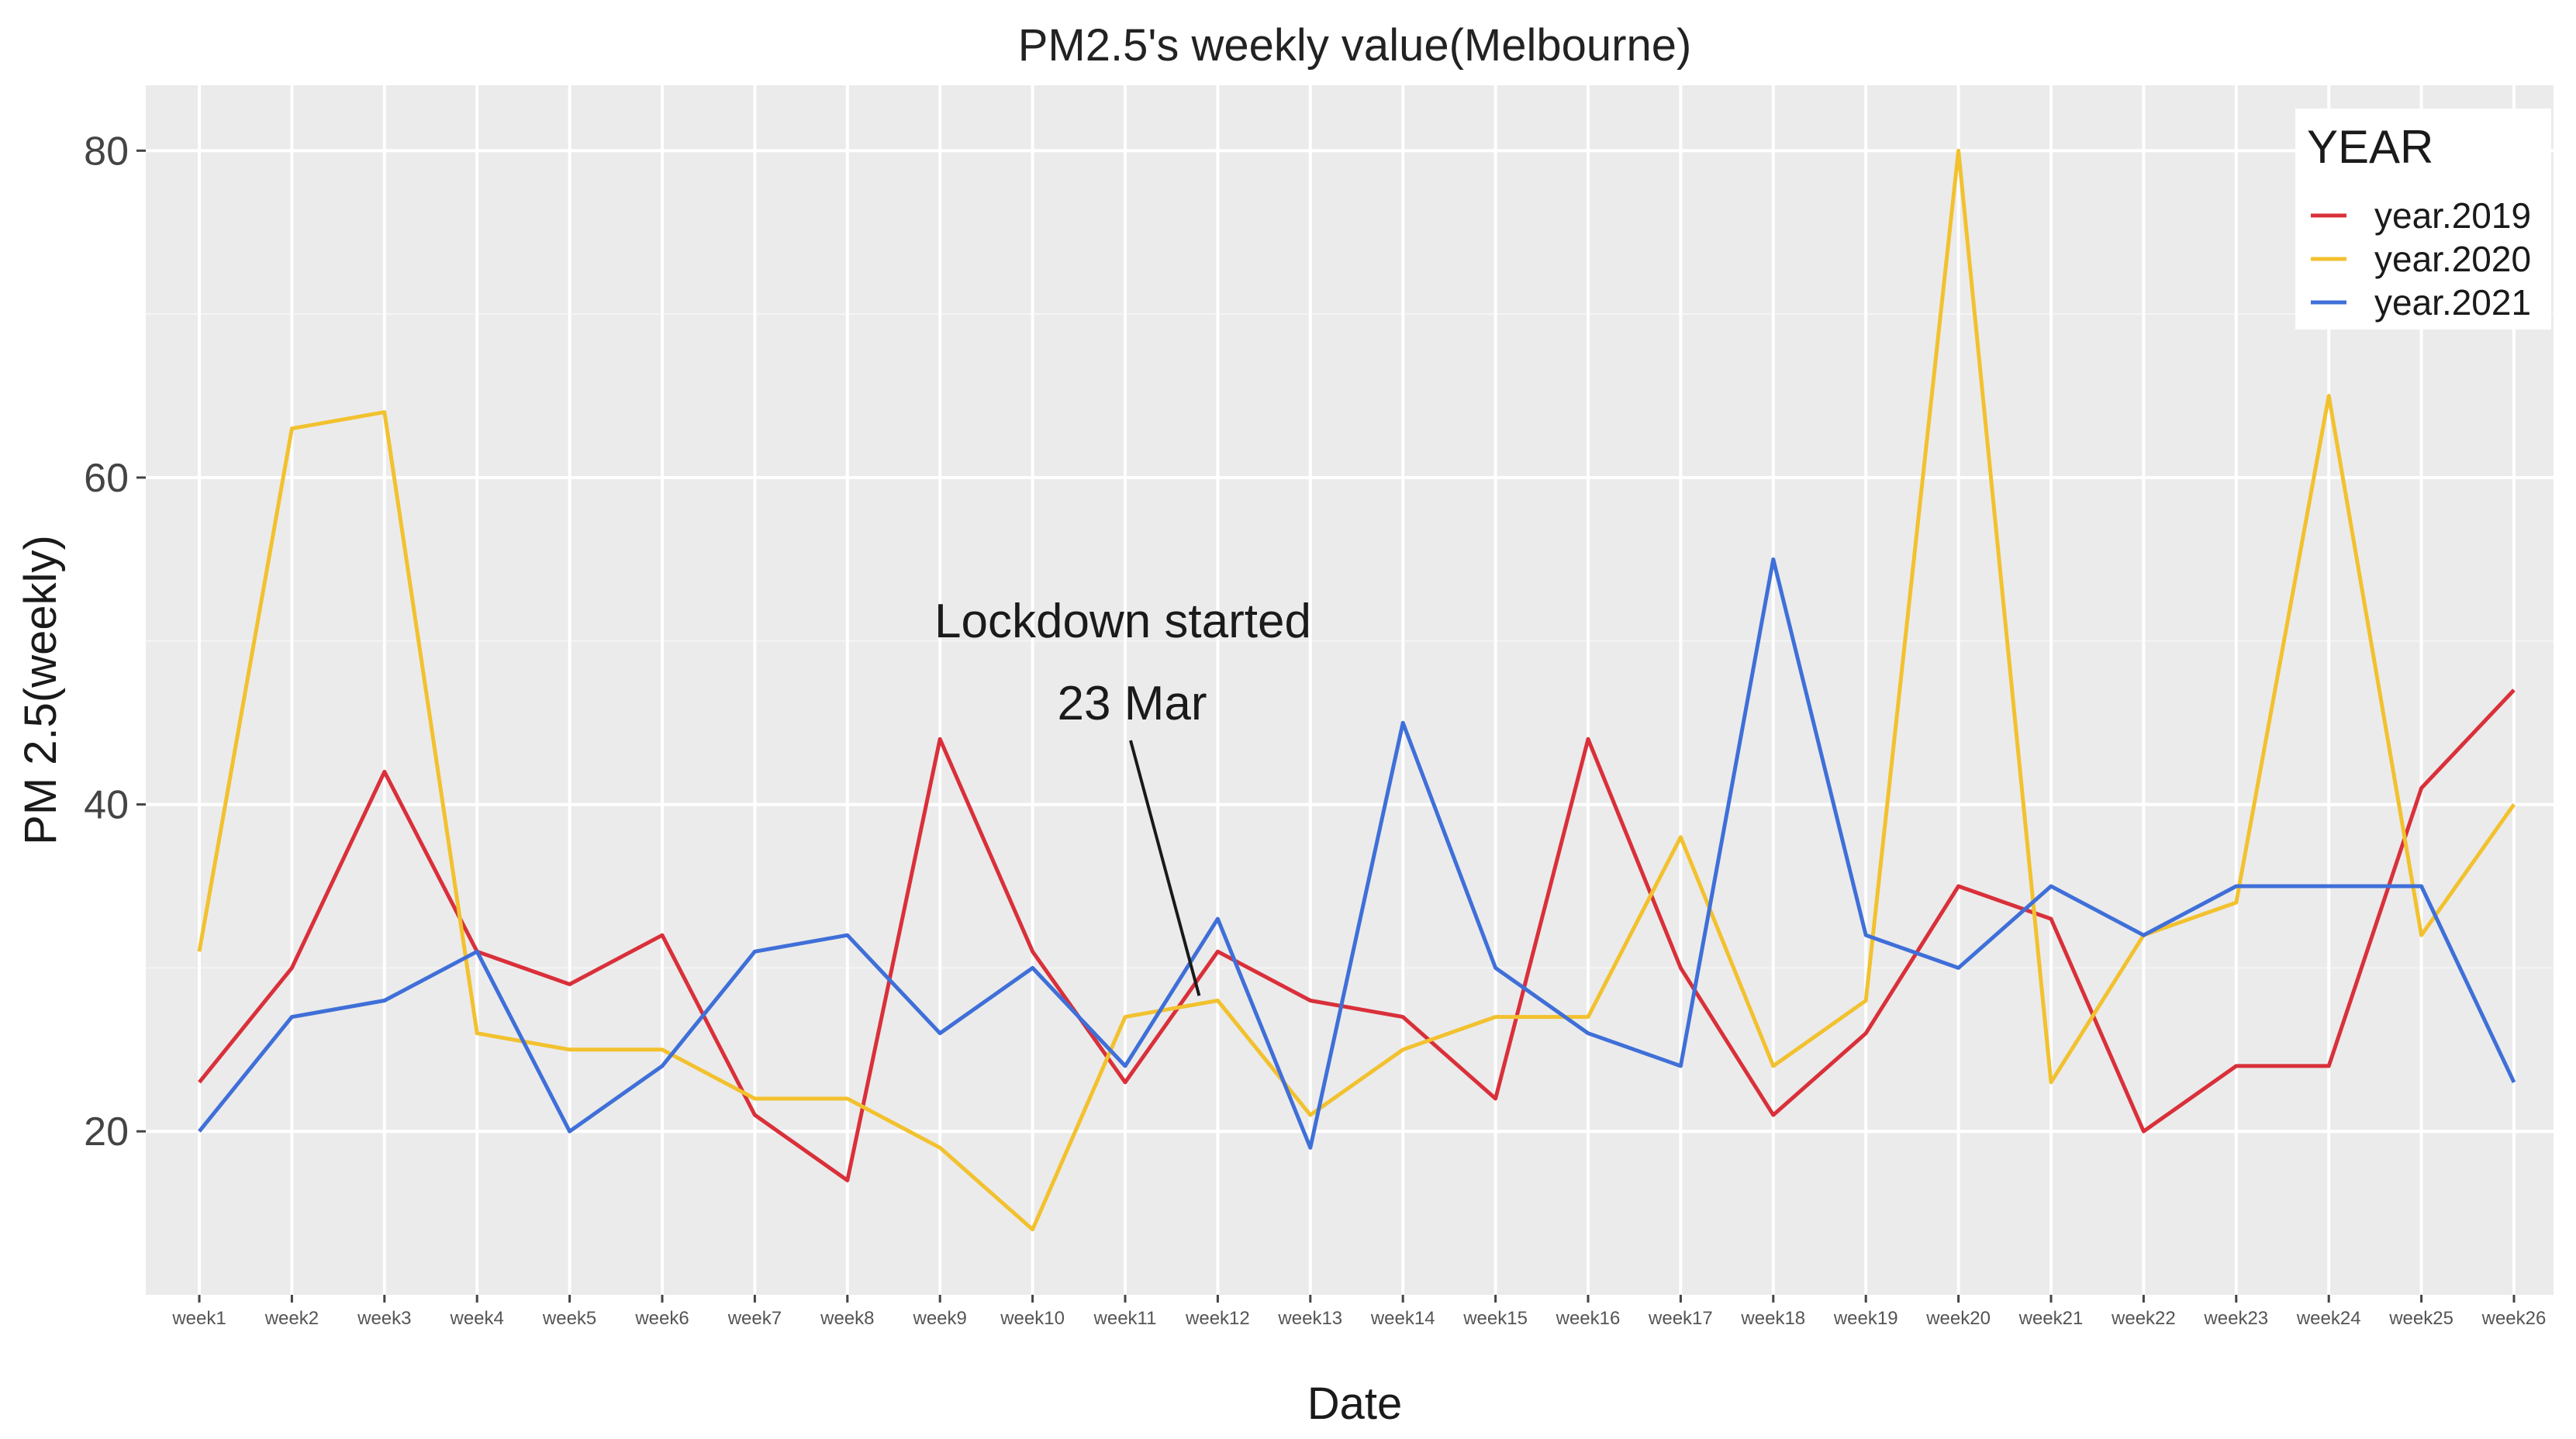 The height and width of the screenshot is (1439, 2576). What do you see at coordinates (2452, 302) in the screenshot?
I see `legend-label: year.2021` at bounding box center [2452, 302].